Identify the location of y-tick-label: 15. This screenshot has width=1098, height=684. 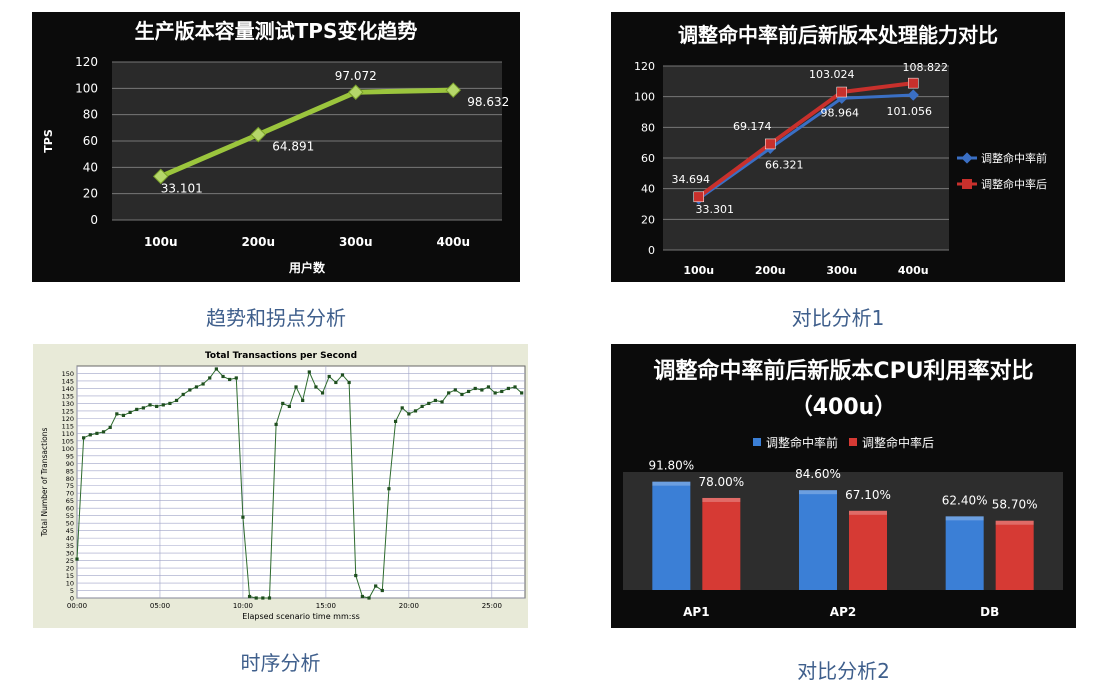
(70, 576).